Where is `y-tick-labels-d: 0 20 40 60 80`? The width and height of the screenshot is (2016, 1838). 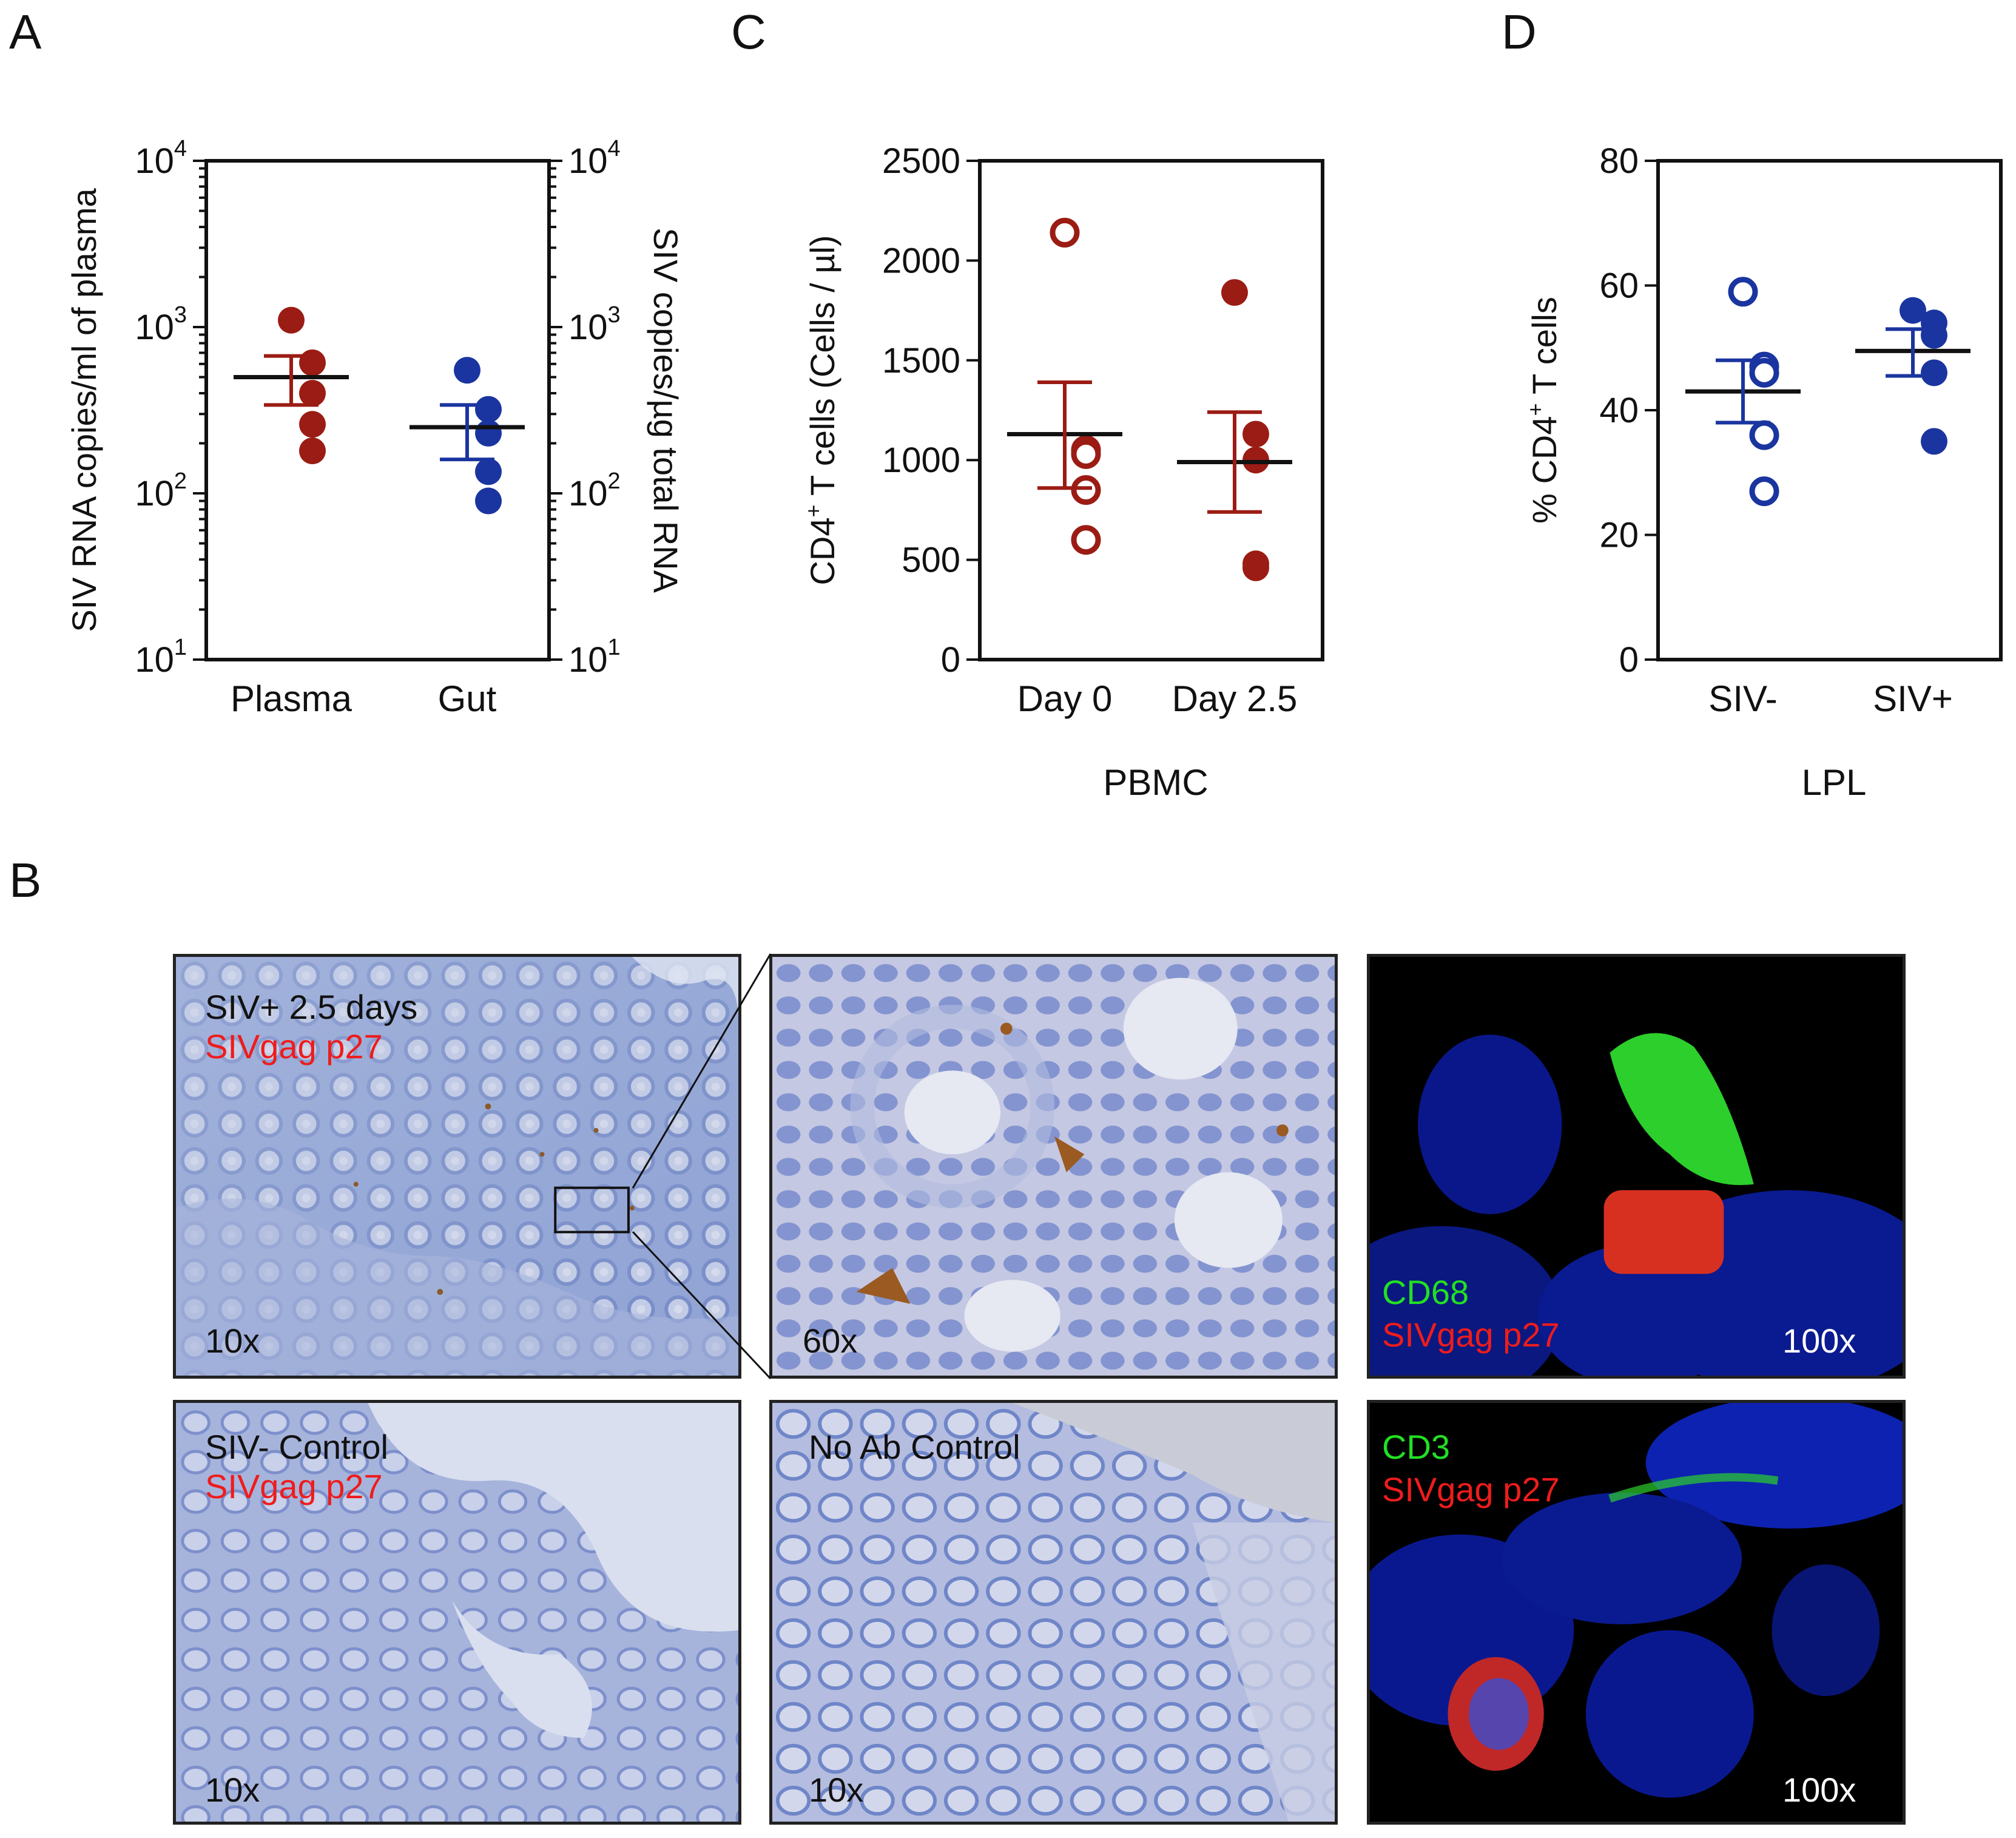
y-tick-labels-d: 0 20 40 60 80 is located at coordinates (1619, 410).